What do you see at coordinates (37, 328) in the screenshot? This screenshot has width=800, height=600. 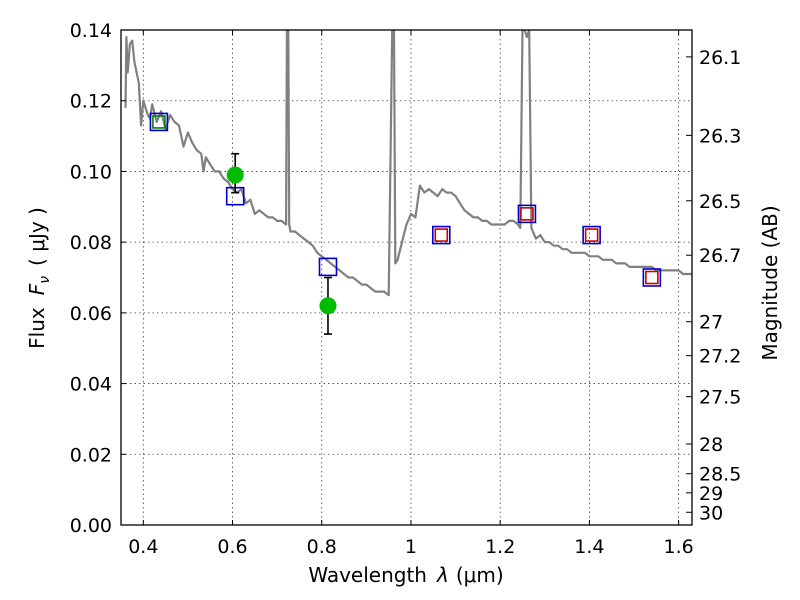 I see `y-axis-label-prefix: Flux` at bounding box center [37, 328].